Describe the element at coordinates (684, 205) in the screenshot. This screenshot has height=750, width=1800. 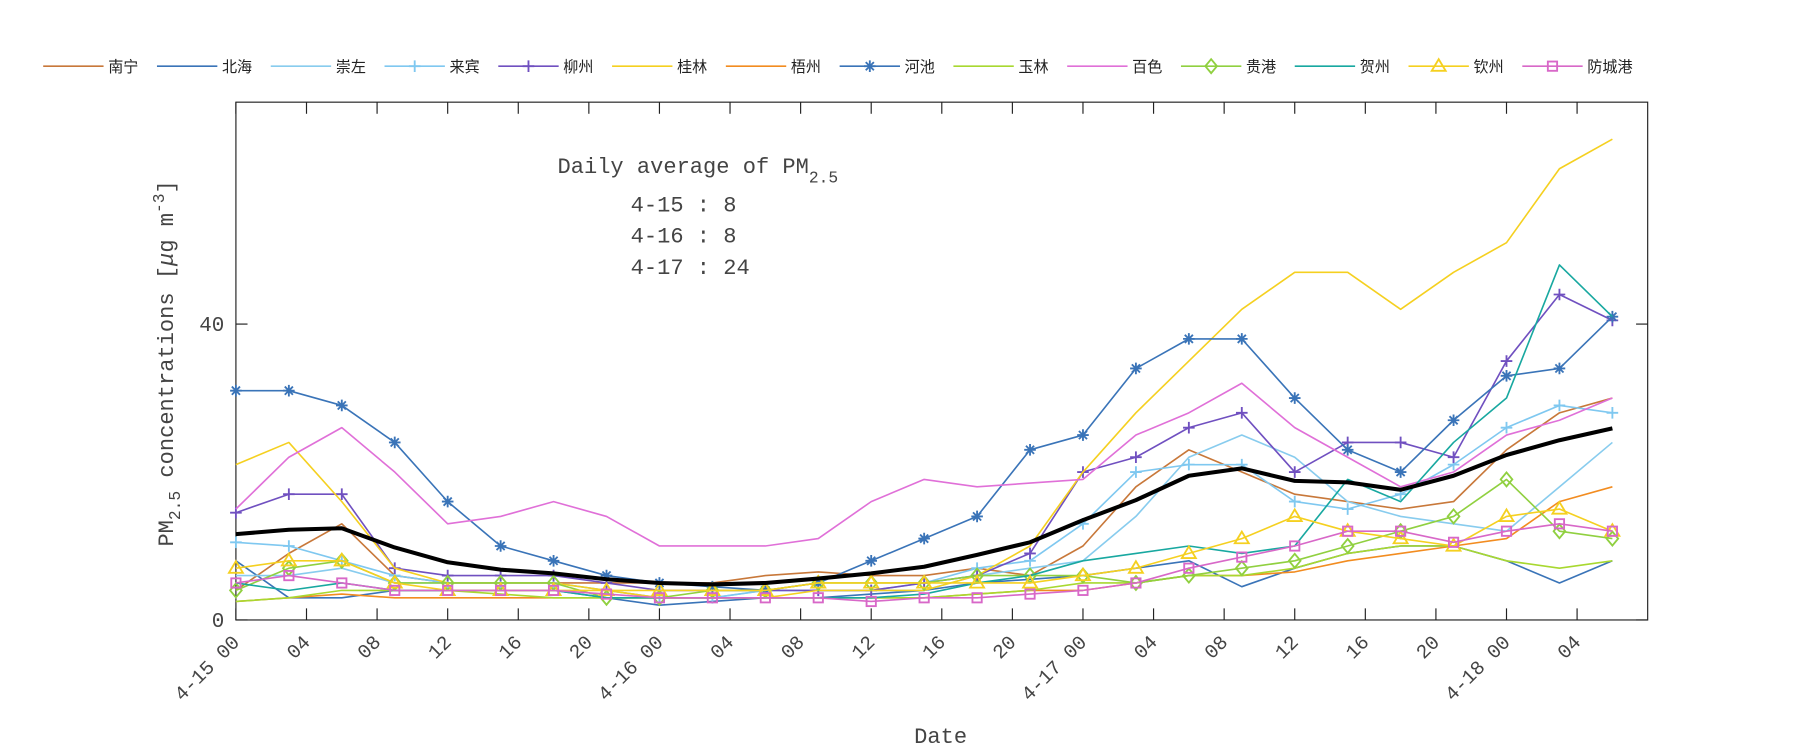
I see `annotation-line: 4-15 : 8` at that location.